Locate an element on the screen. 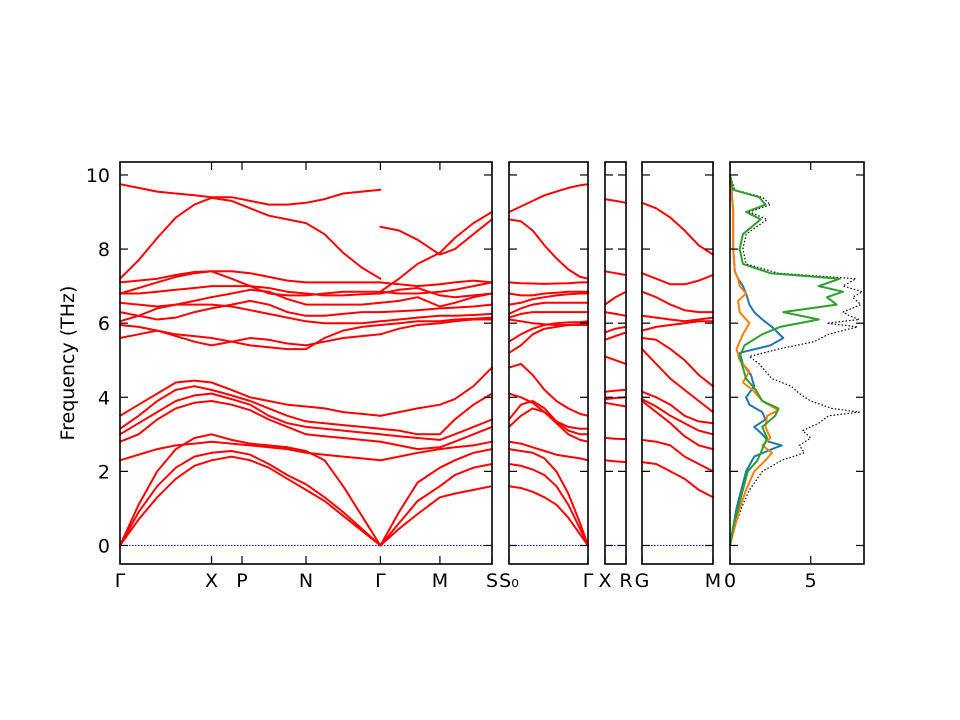 Image resolution: width=960 pixels, height=720 pixels. phonon-band-p1-s0-b6 is located at coordinates (166, 407).